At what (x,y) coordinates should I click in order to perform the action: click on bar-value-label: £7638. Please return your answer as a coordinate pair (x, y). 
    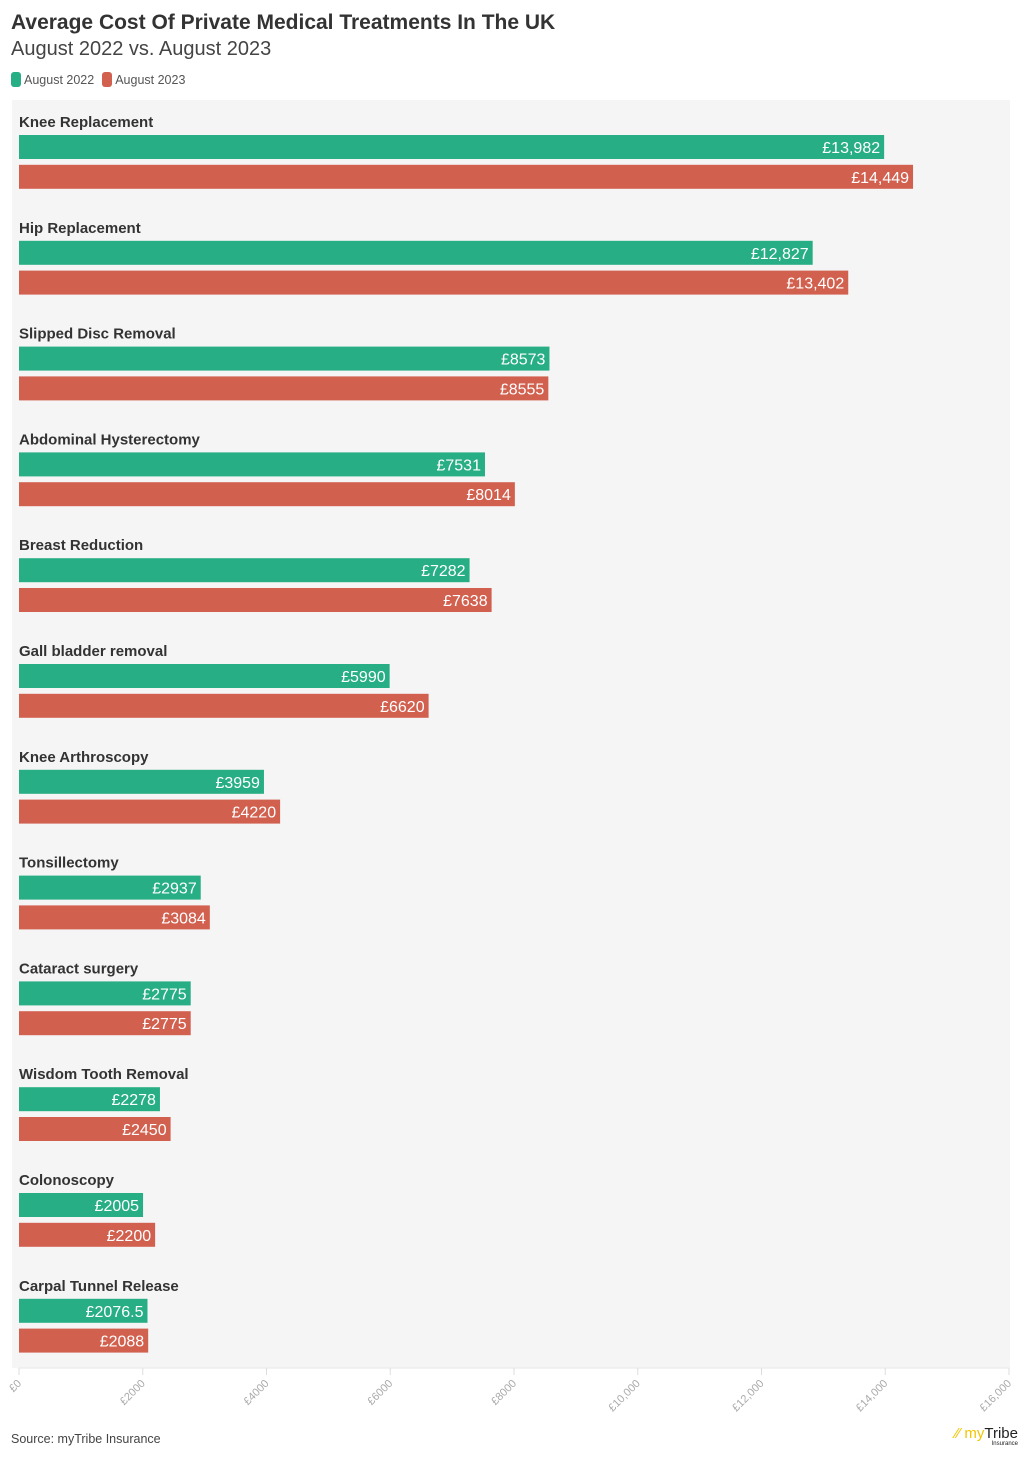
    Looking at the image, I should click on (465, 601).